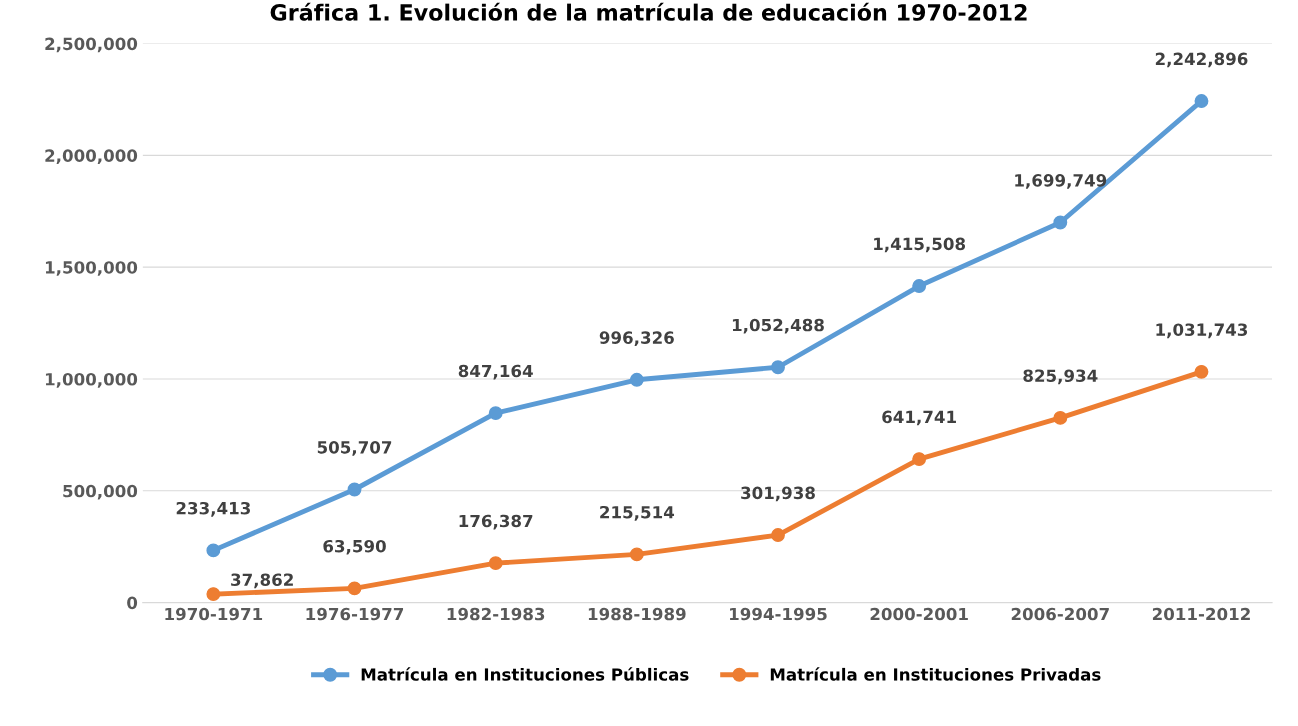 This screenshot has width=1298, height=726. Describe the element at coordinates (354, 448) in the screenshot. I see `data-label: 505,707` at that location.